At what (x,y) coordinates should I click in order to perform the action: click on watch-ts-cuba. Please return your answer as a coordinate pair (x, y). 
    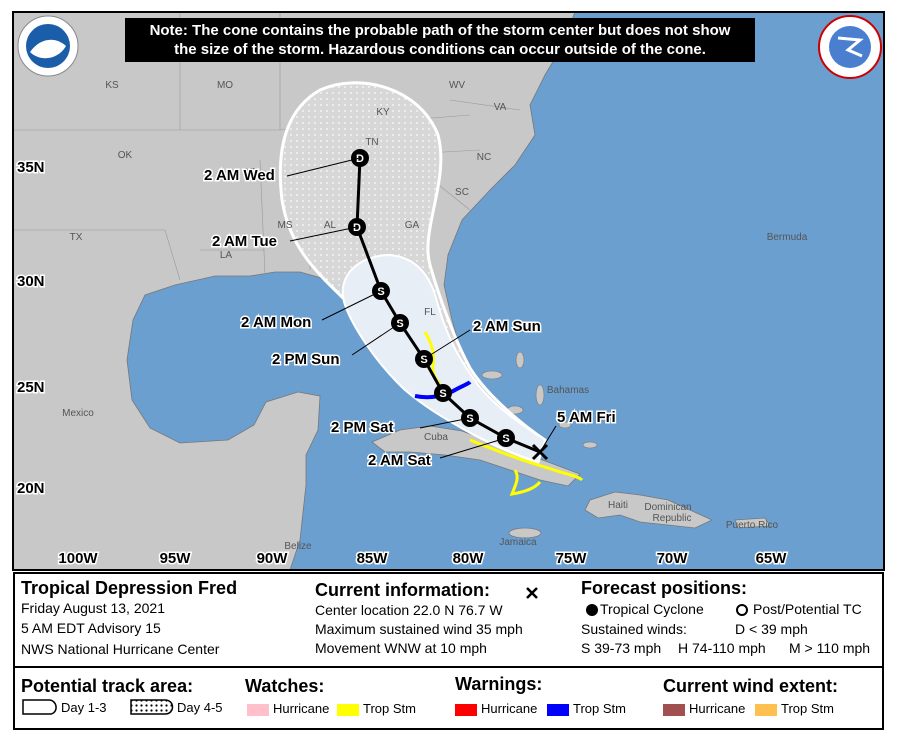
    Looking at the image, I should click on (526, 467).